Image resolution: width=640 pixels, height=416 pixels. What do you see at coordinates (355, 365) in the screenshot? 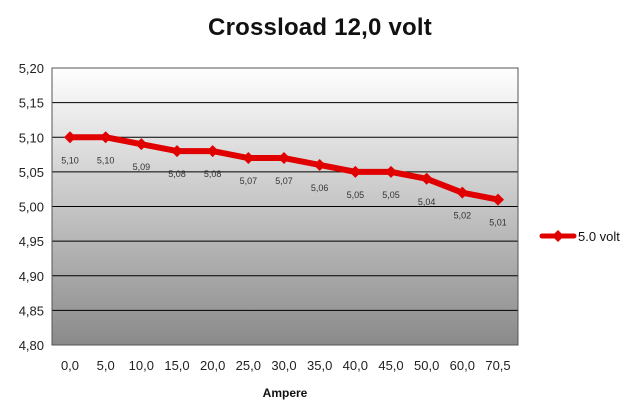
I see `x-tick-label: 40,0` at bounding box center [355, 365].